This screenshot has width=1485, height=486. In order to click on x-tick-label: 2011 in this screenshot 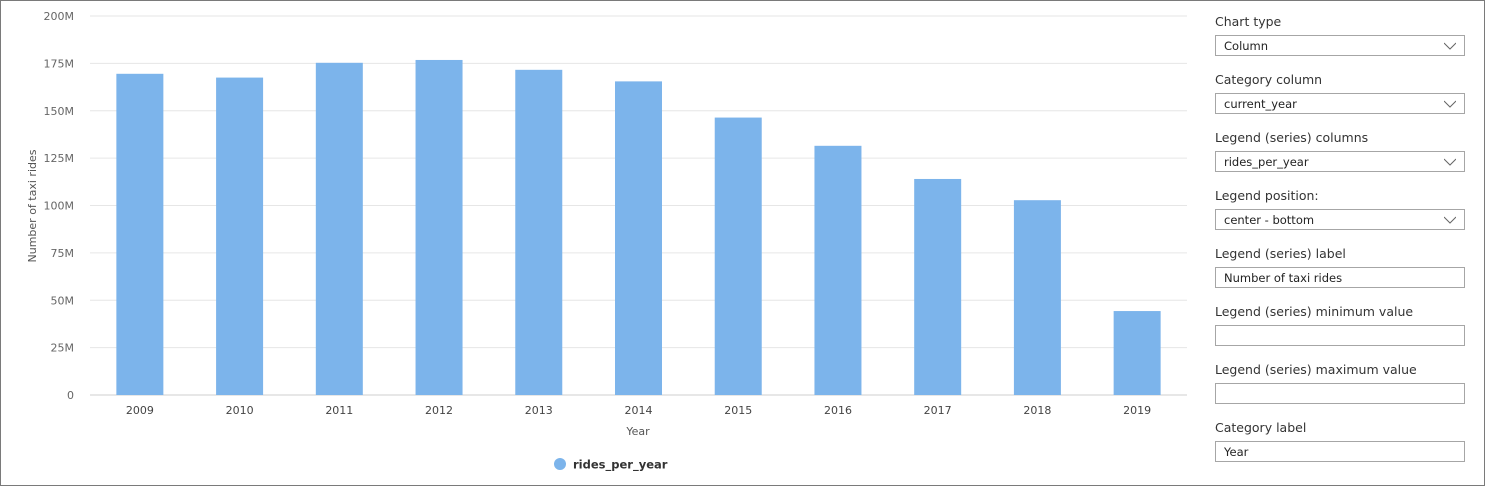, I will do `click(339, 410)`.